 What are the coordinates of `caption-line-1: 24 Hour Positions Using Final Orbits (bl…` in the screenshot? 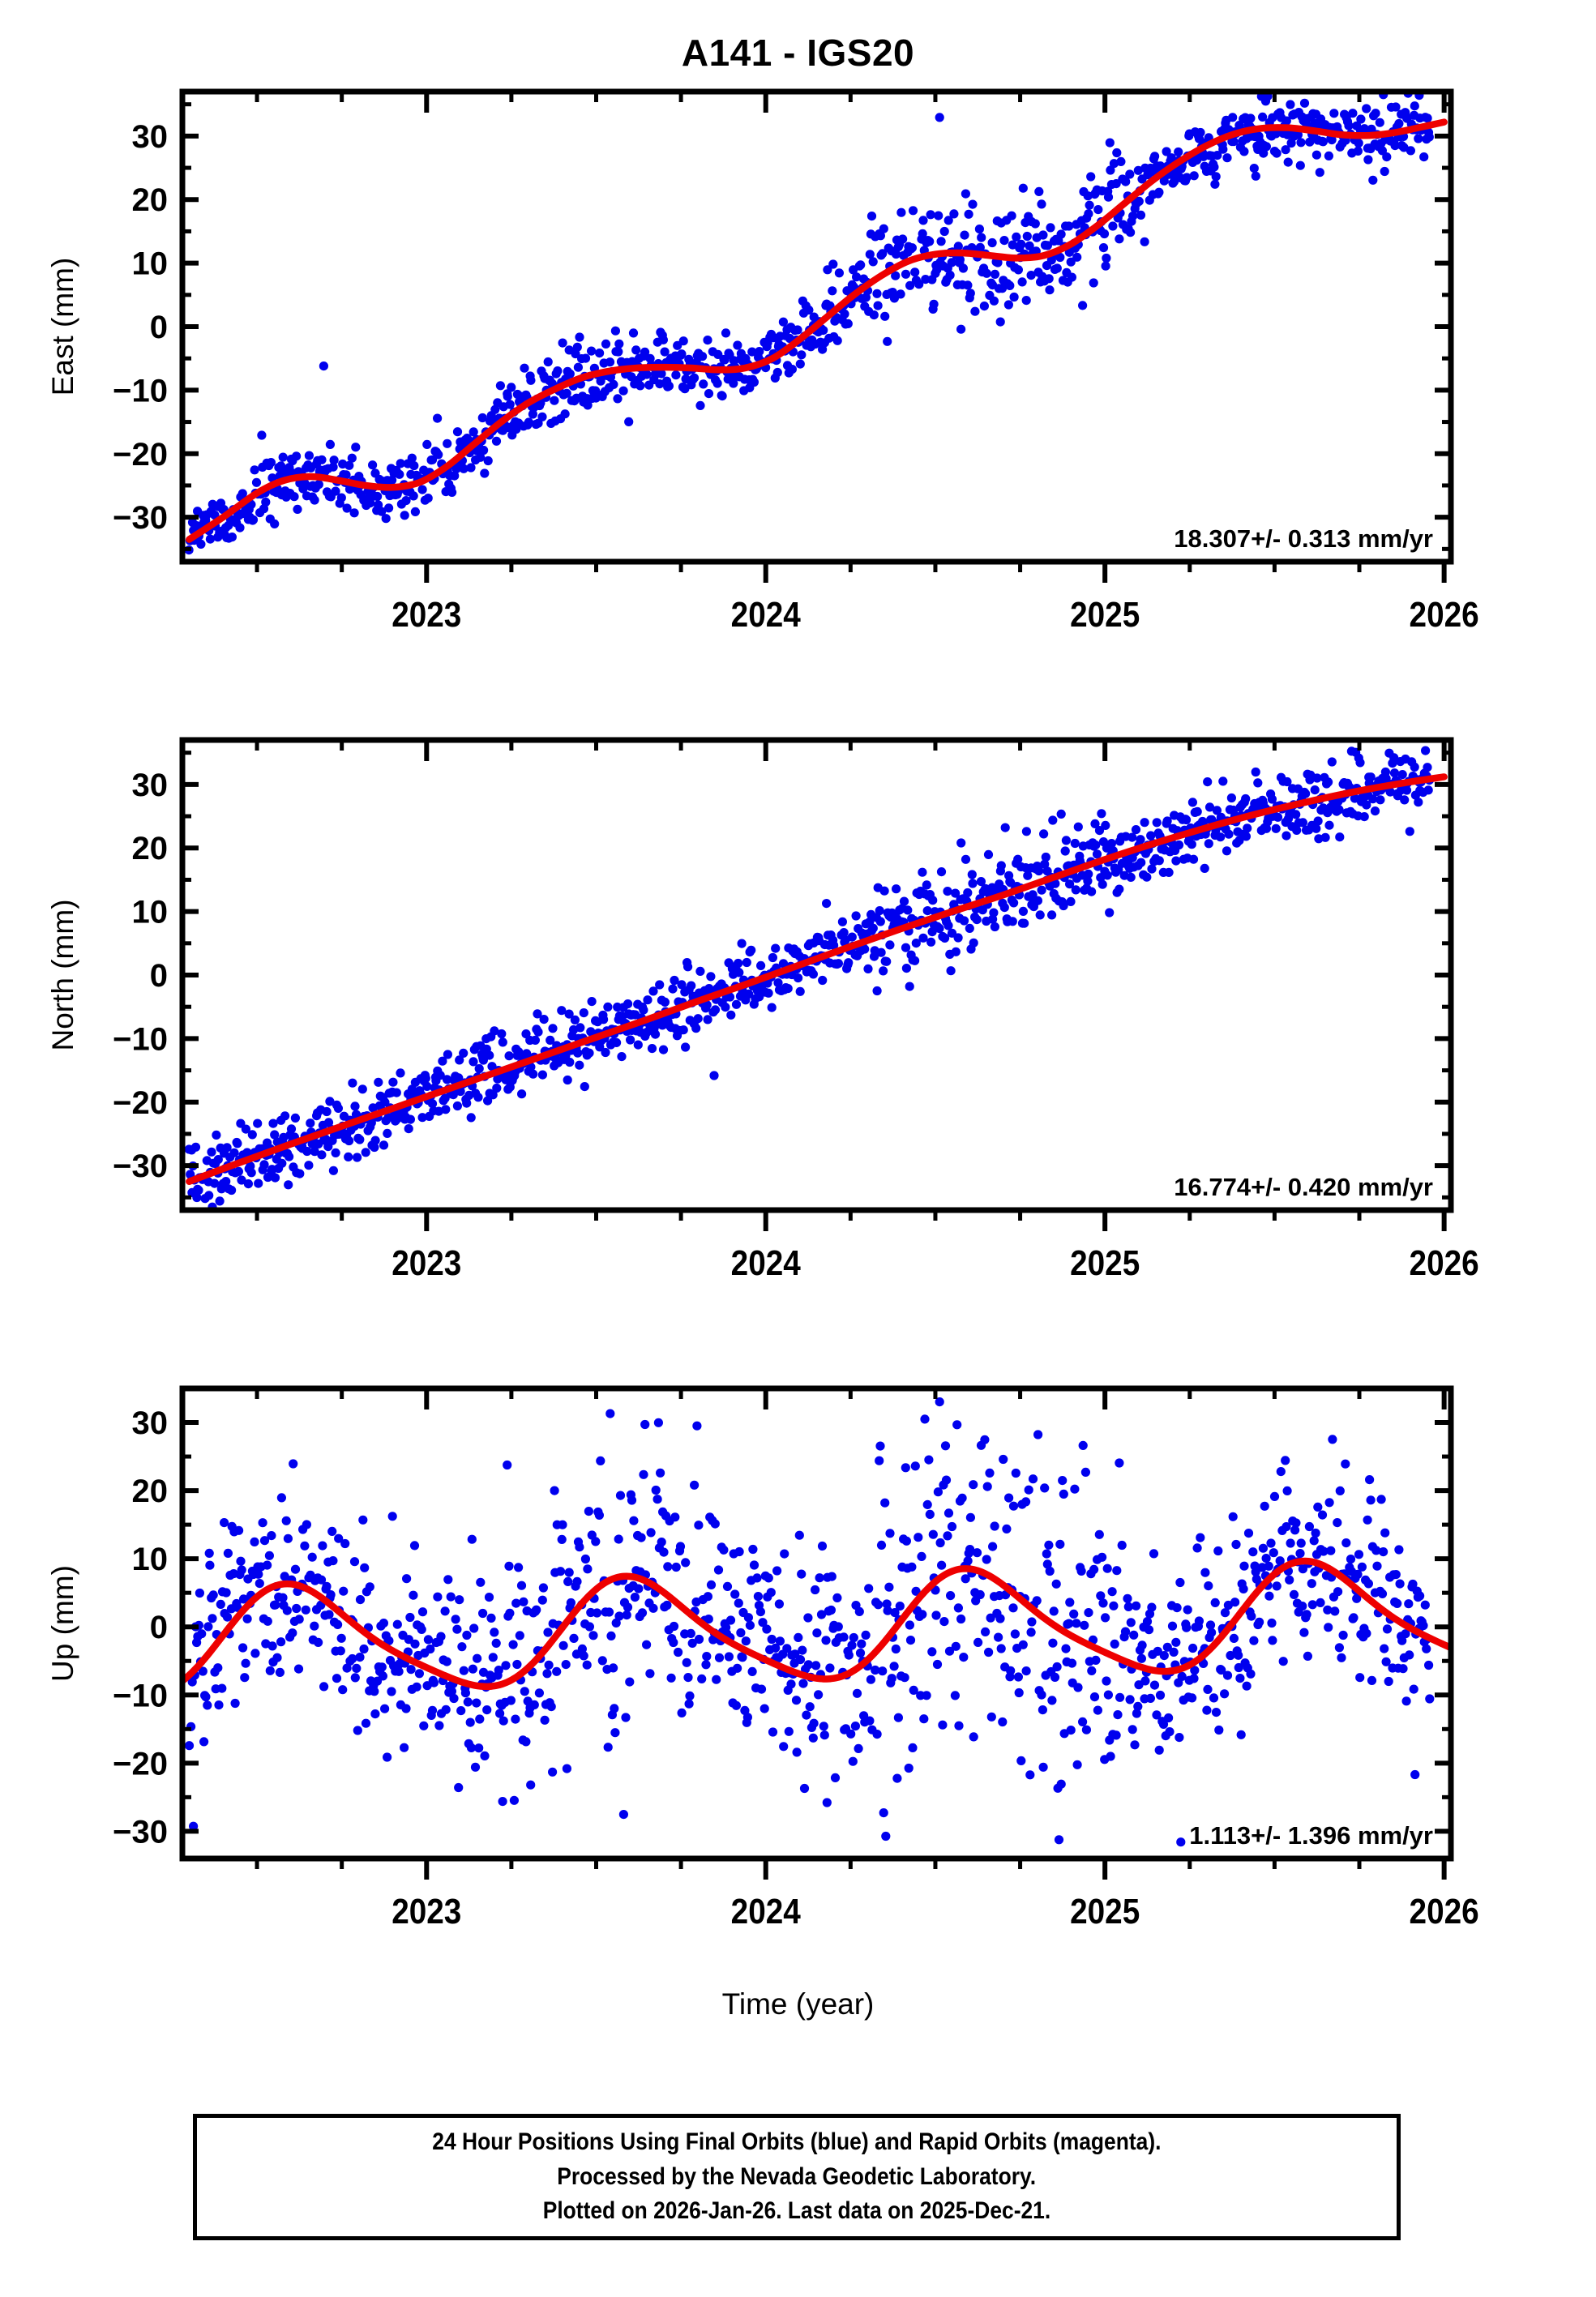 It's located at (797, 2142).